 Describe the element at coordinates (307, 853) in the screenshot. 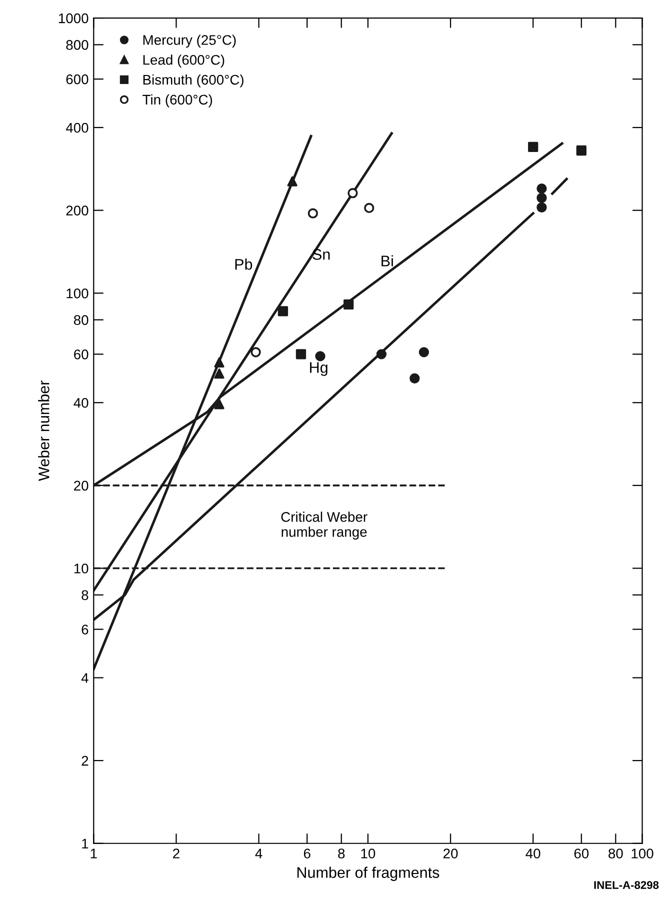

I see `x-tick-label: 6` at that location.